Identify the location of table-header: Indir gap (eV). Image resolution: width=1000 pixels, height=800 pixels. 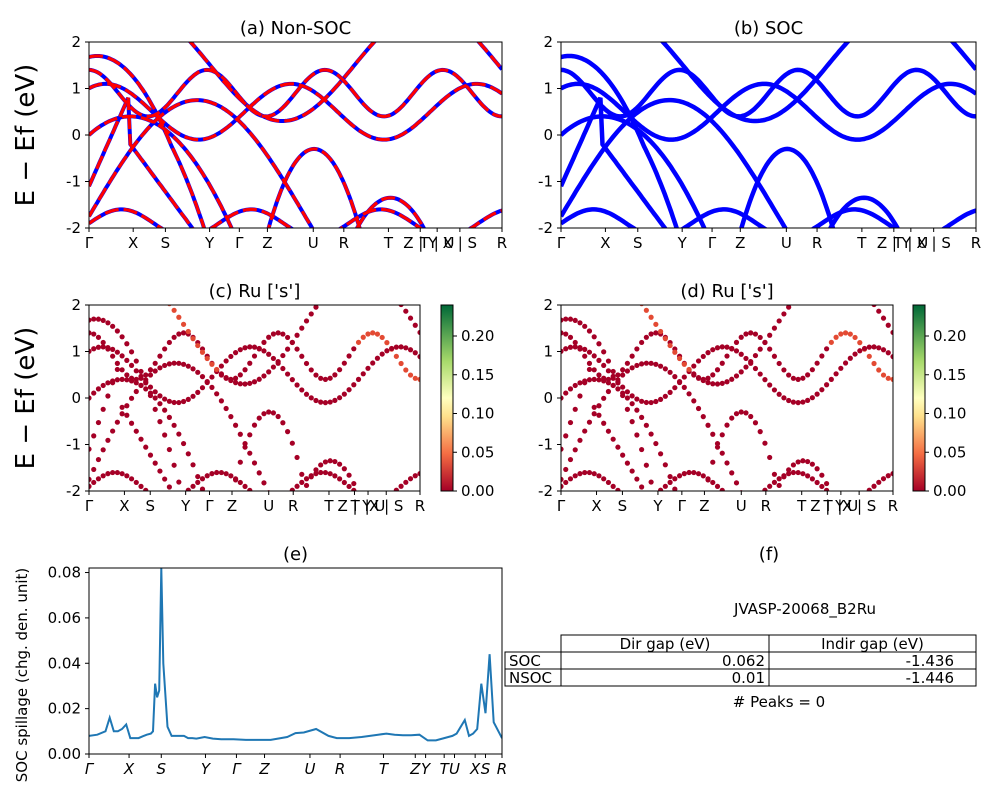
(872, 644).